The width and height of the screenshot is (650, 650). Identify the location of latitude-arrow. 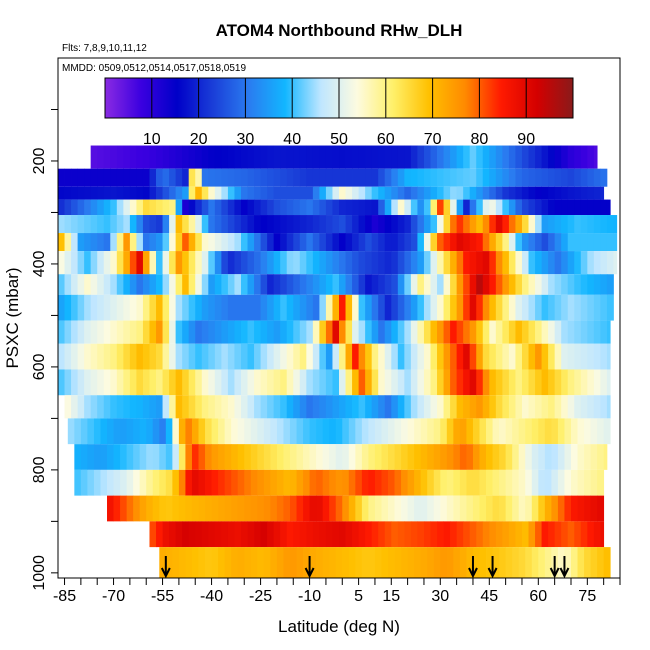
(492, 567).